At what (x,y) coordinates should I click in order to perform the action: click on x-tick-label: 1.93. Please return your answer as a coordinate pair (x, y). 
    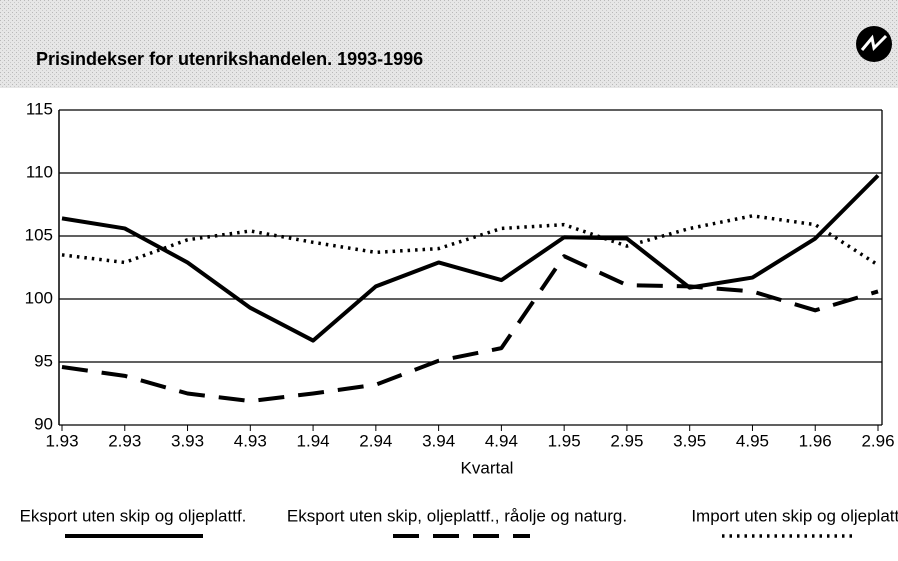
    Looking at the image, I should click on (61, 440).